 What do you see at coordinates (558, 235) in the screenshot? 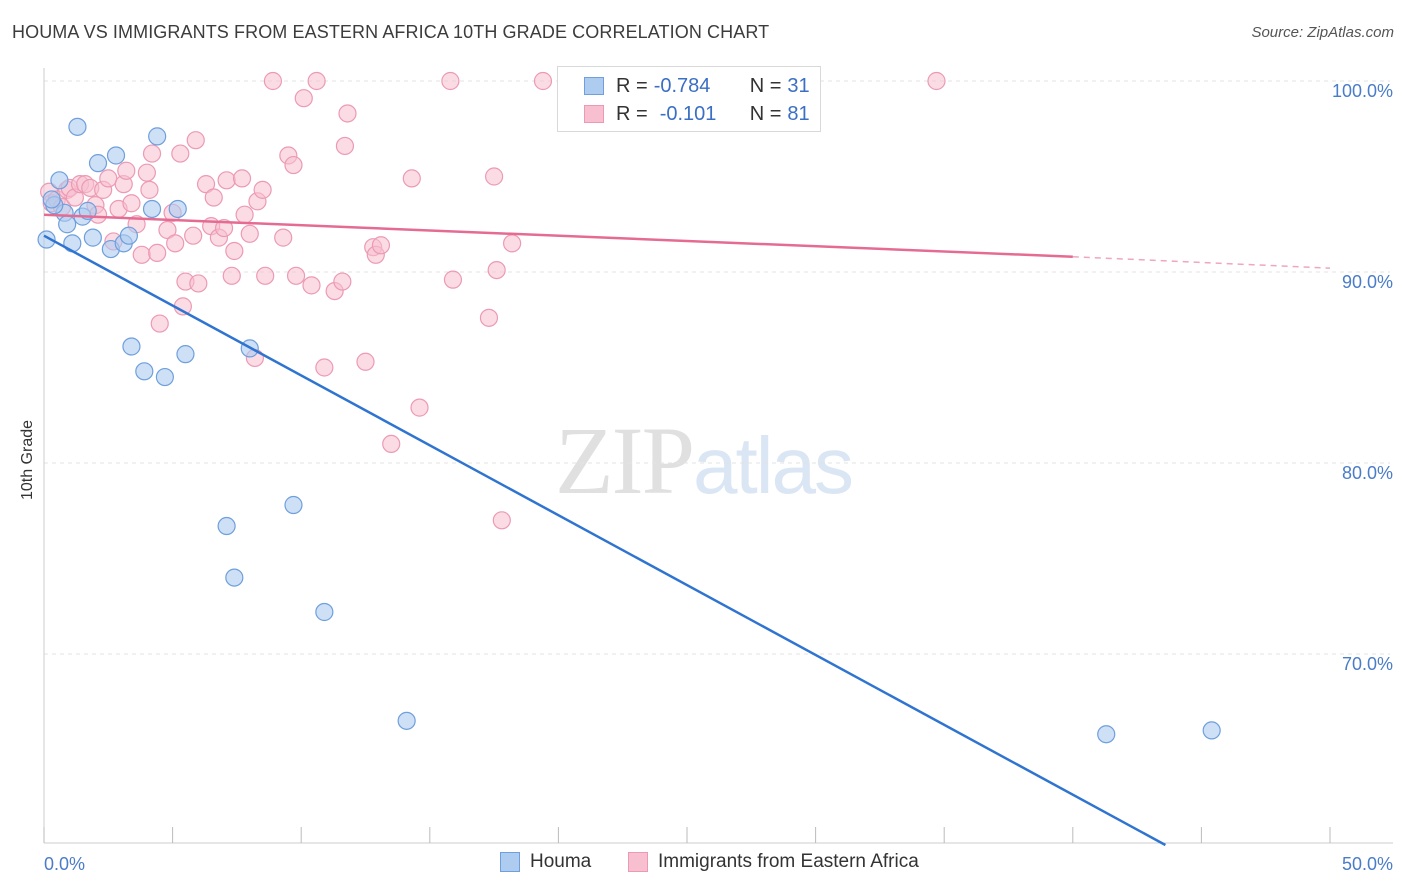
I see `africa-trend-line` at bounding box center [558, 235].